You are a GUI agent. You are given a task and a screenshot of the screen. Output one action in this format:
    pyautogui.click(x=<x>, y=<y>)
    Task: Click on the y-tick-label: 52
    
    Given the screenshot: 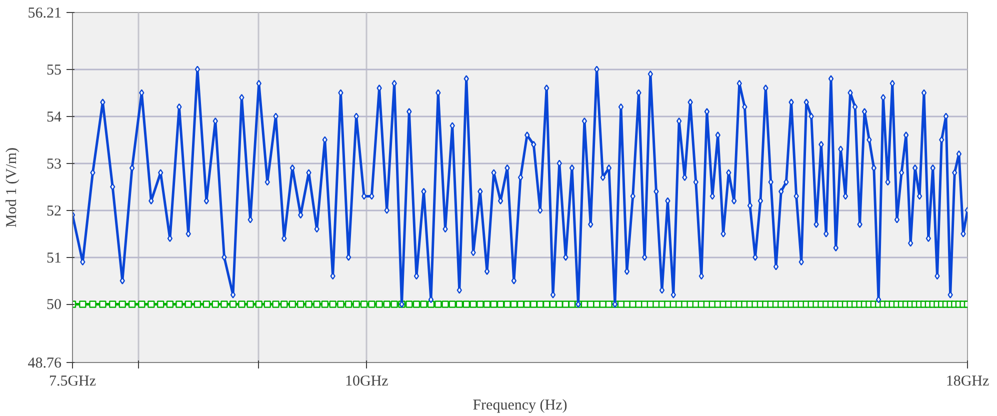 What is the action you would take?
    pyautogui.click(x=54, y=211)
    